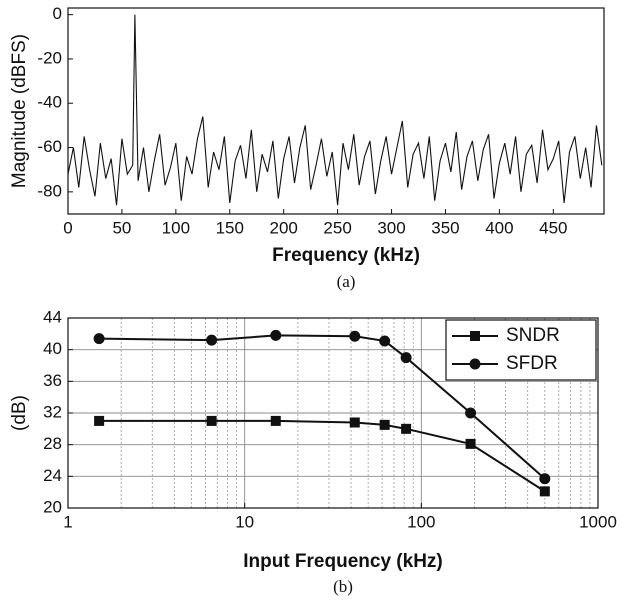 Image resolution: width=622 pixels, height=603 pixels. What do you see at coordinates (532, 363) in the screenshot?
I see `legend-label: SFDR` at bounding box center [532, 363].